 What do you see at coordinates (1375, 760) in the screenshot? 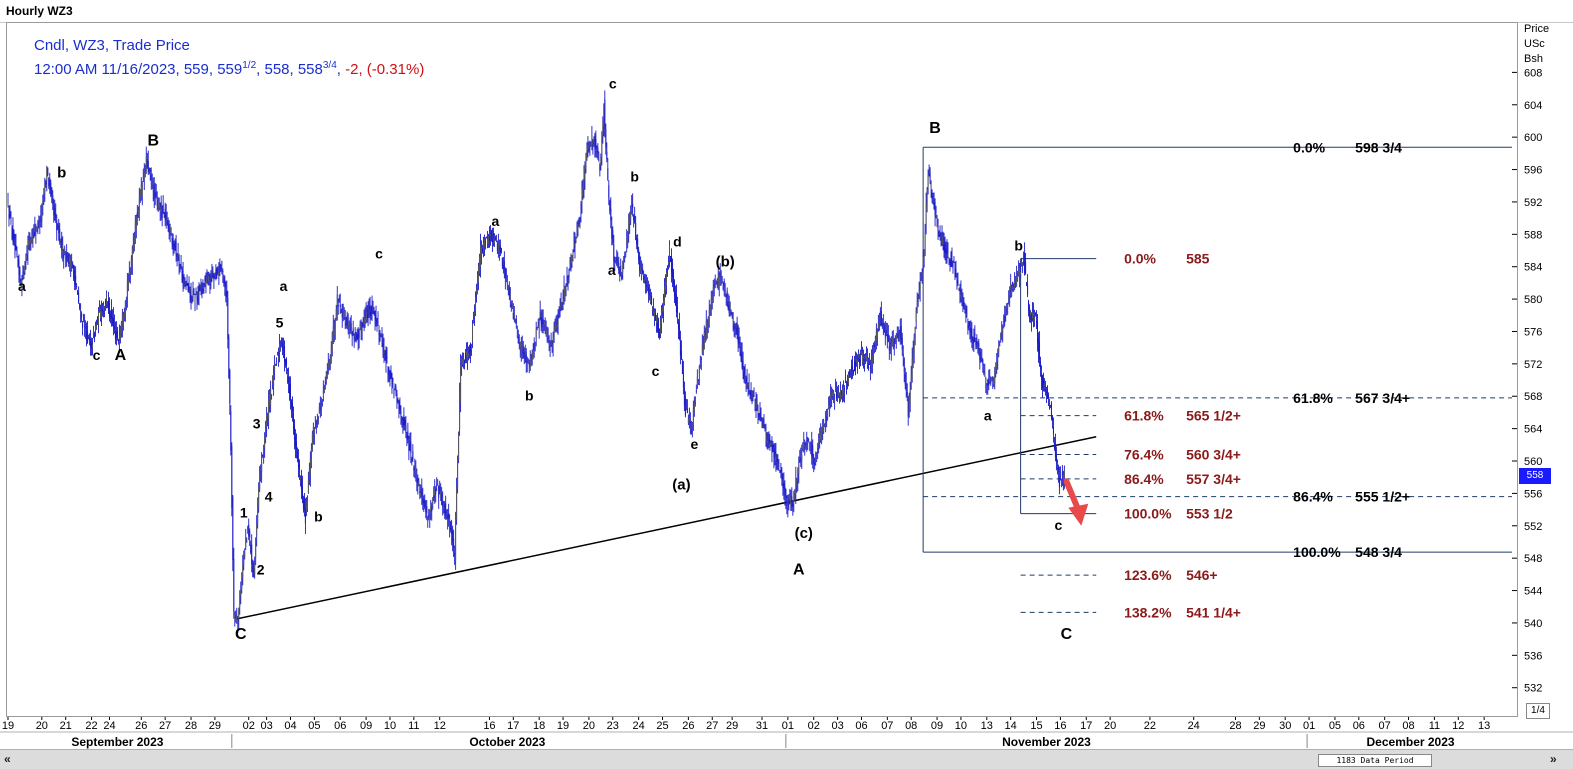
I see `data-period-indicator: 1183 Data Period` at bounding box center [1375, 760].